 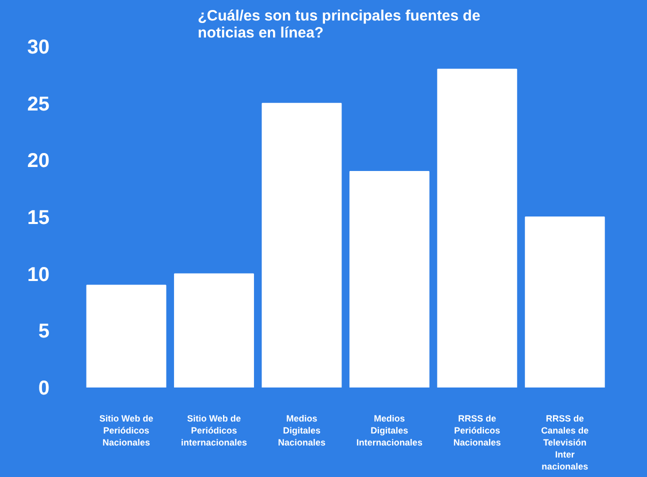 What do you see at coordinates (38, 275) in the screenshot?
I see `y-tick-label: 10` at bounding box center [38, 275].